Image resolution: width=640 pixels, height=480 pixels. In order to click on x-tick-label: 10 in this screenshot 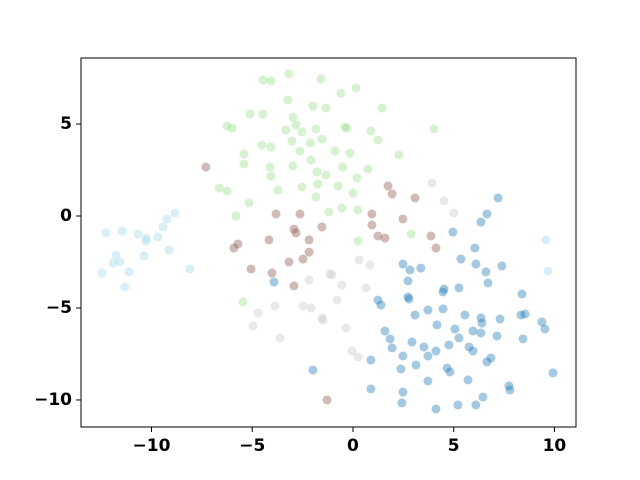, I will do `click(555, 446)`.